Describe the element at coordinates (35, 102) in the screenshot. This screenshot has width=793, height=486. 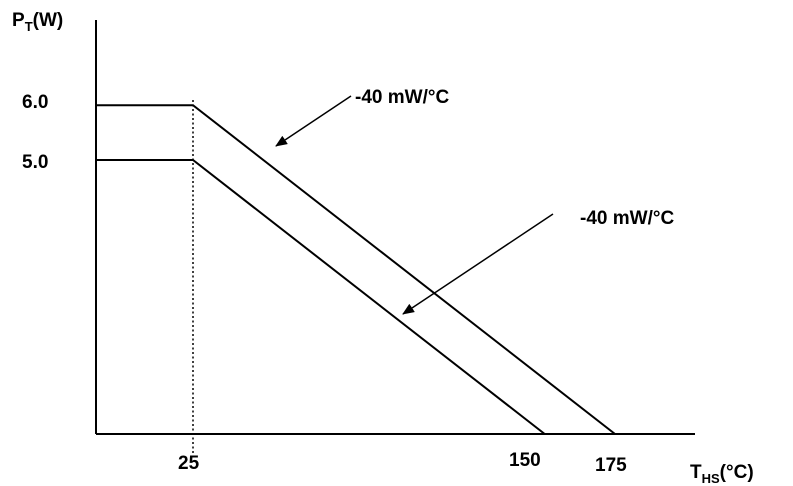
I see `y-tick-label-6: 6.0` at that location.